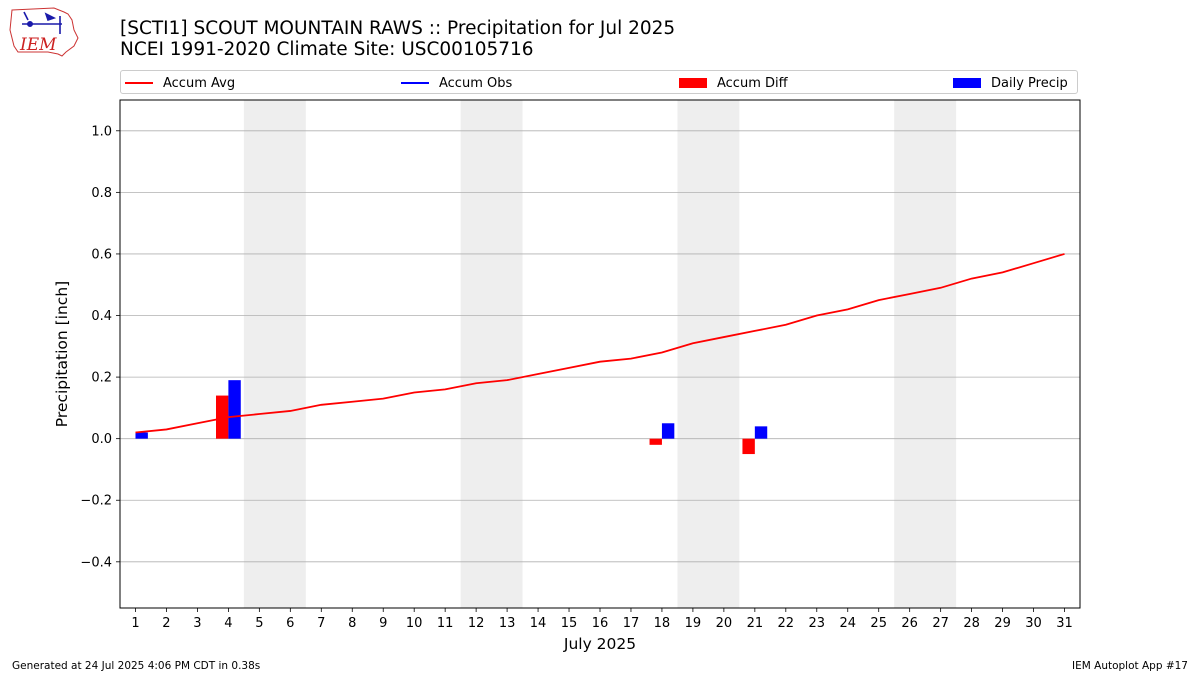 Image resolution: width=1200 pixels, height=675 pixels. Describe the element at coordinates (139, 83) in the screenshot. I see `legend-swatch-accum-avg` at that location.